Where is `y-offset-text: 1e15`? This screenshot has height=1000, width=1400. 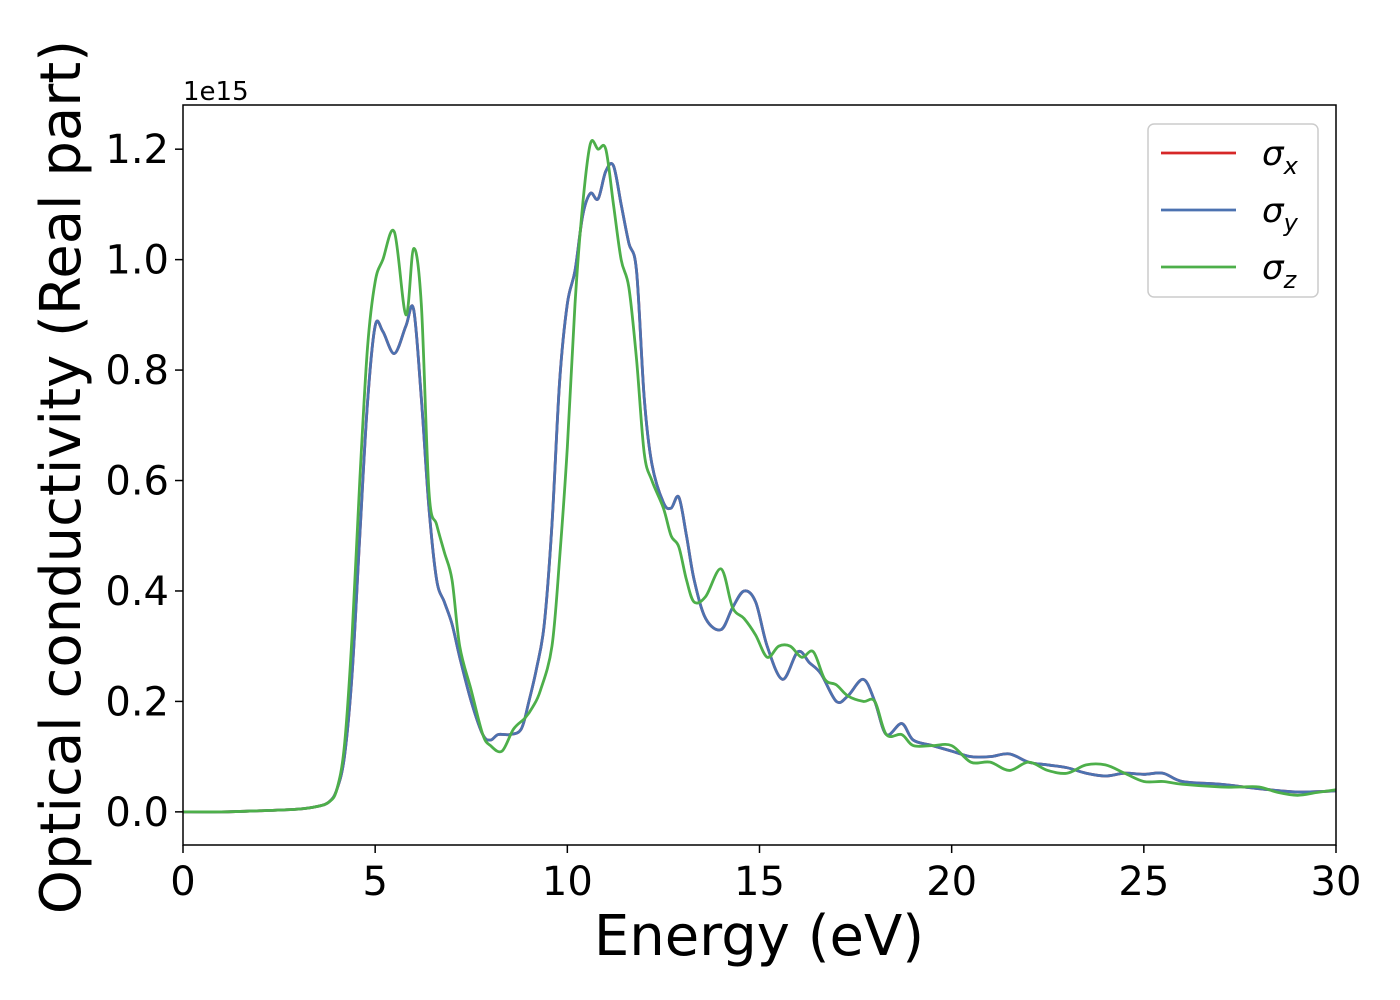 y-offset-text: 1e15 is located at coordinates (216, 92).